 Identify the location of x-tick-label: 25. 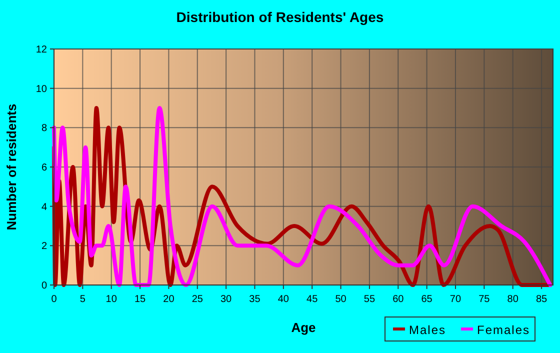
(198, 299).